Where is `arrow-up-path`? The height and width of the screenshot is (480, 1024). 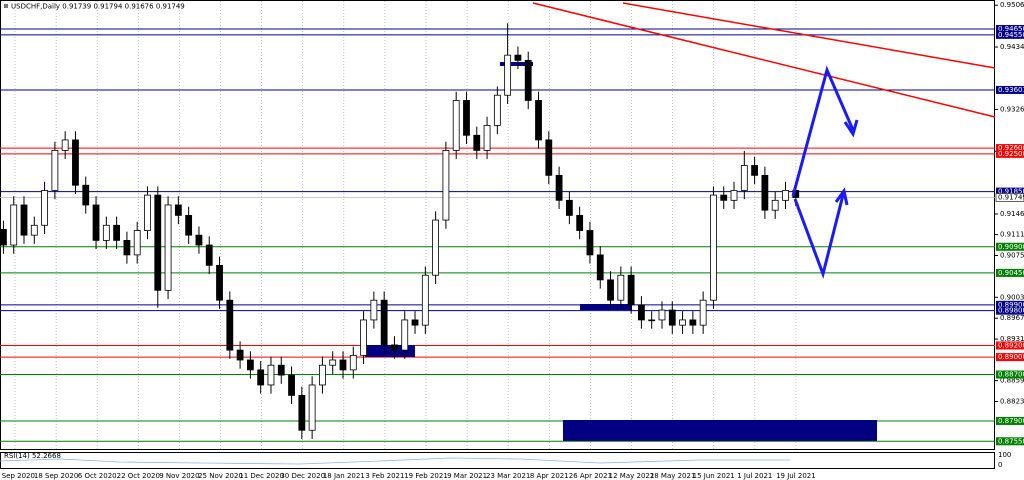
arrow-up-path is located at coordinates (823, 131).